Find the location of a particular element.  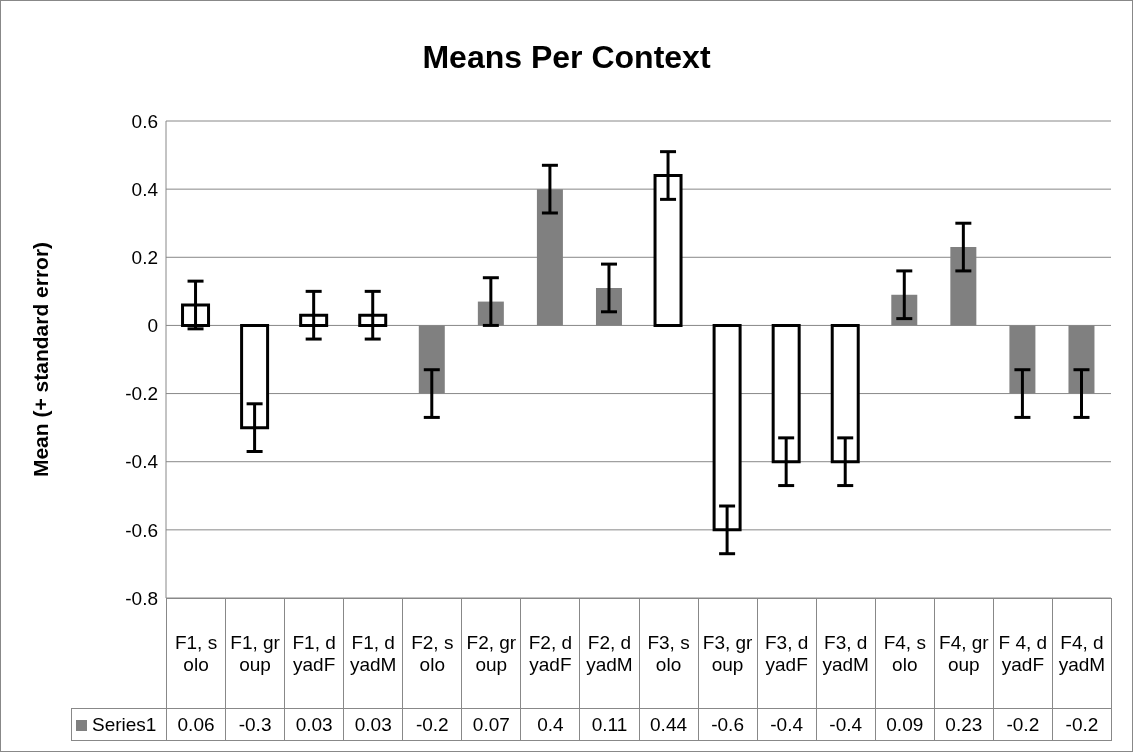

y-axis-title: Mean (+ standard error) is located at coordinates (41, 359).